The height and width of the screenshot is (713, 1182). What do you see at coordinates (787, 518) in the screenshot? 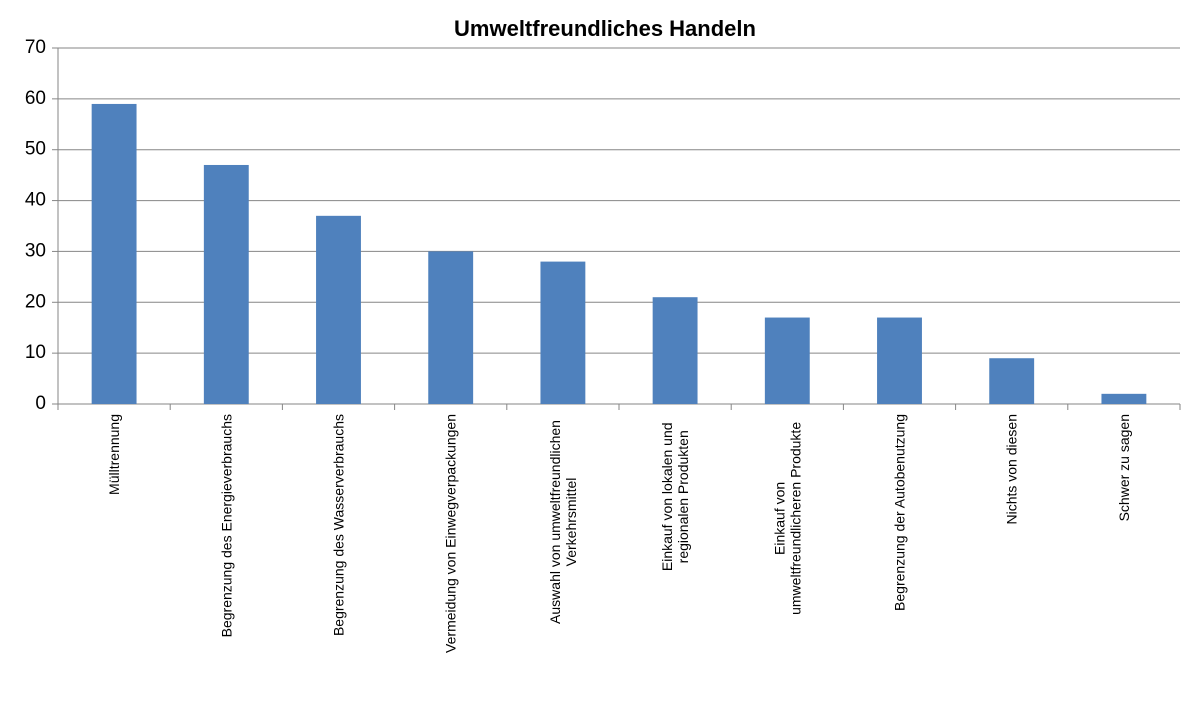
I see `x-tick-label: Einkauf vonumweltfreundlicheren Produkte` at bounding box center [787, 518].